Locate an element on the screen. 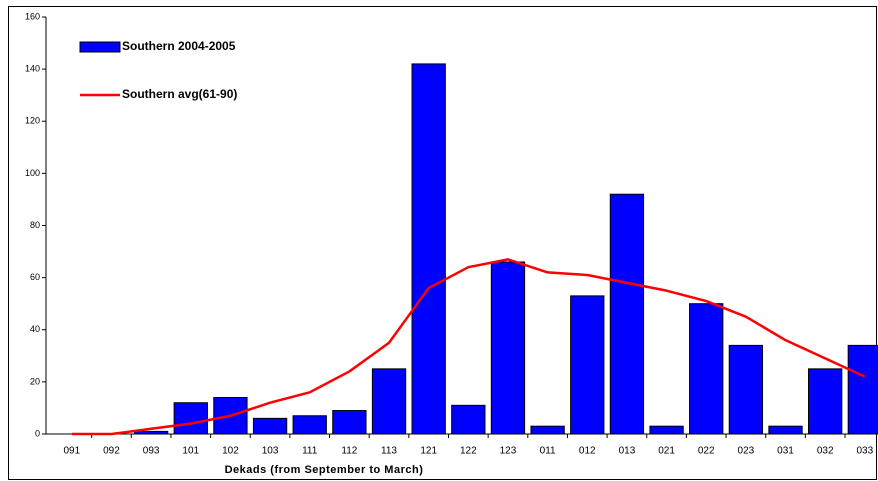 The image size is (878, 481). y-tick-label: 120 is located at coordinates (32, 121).